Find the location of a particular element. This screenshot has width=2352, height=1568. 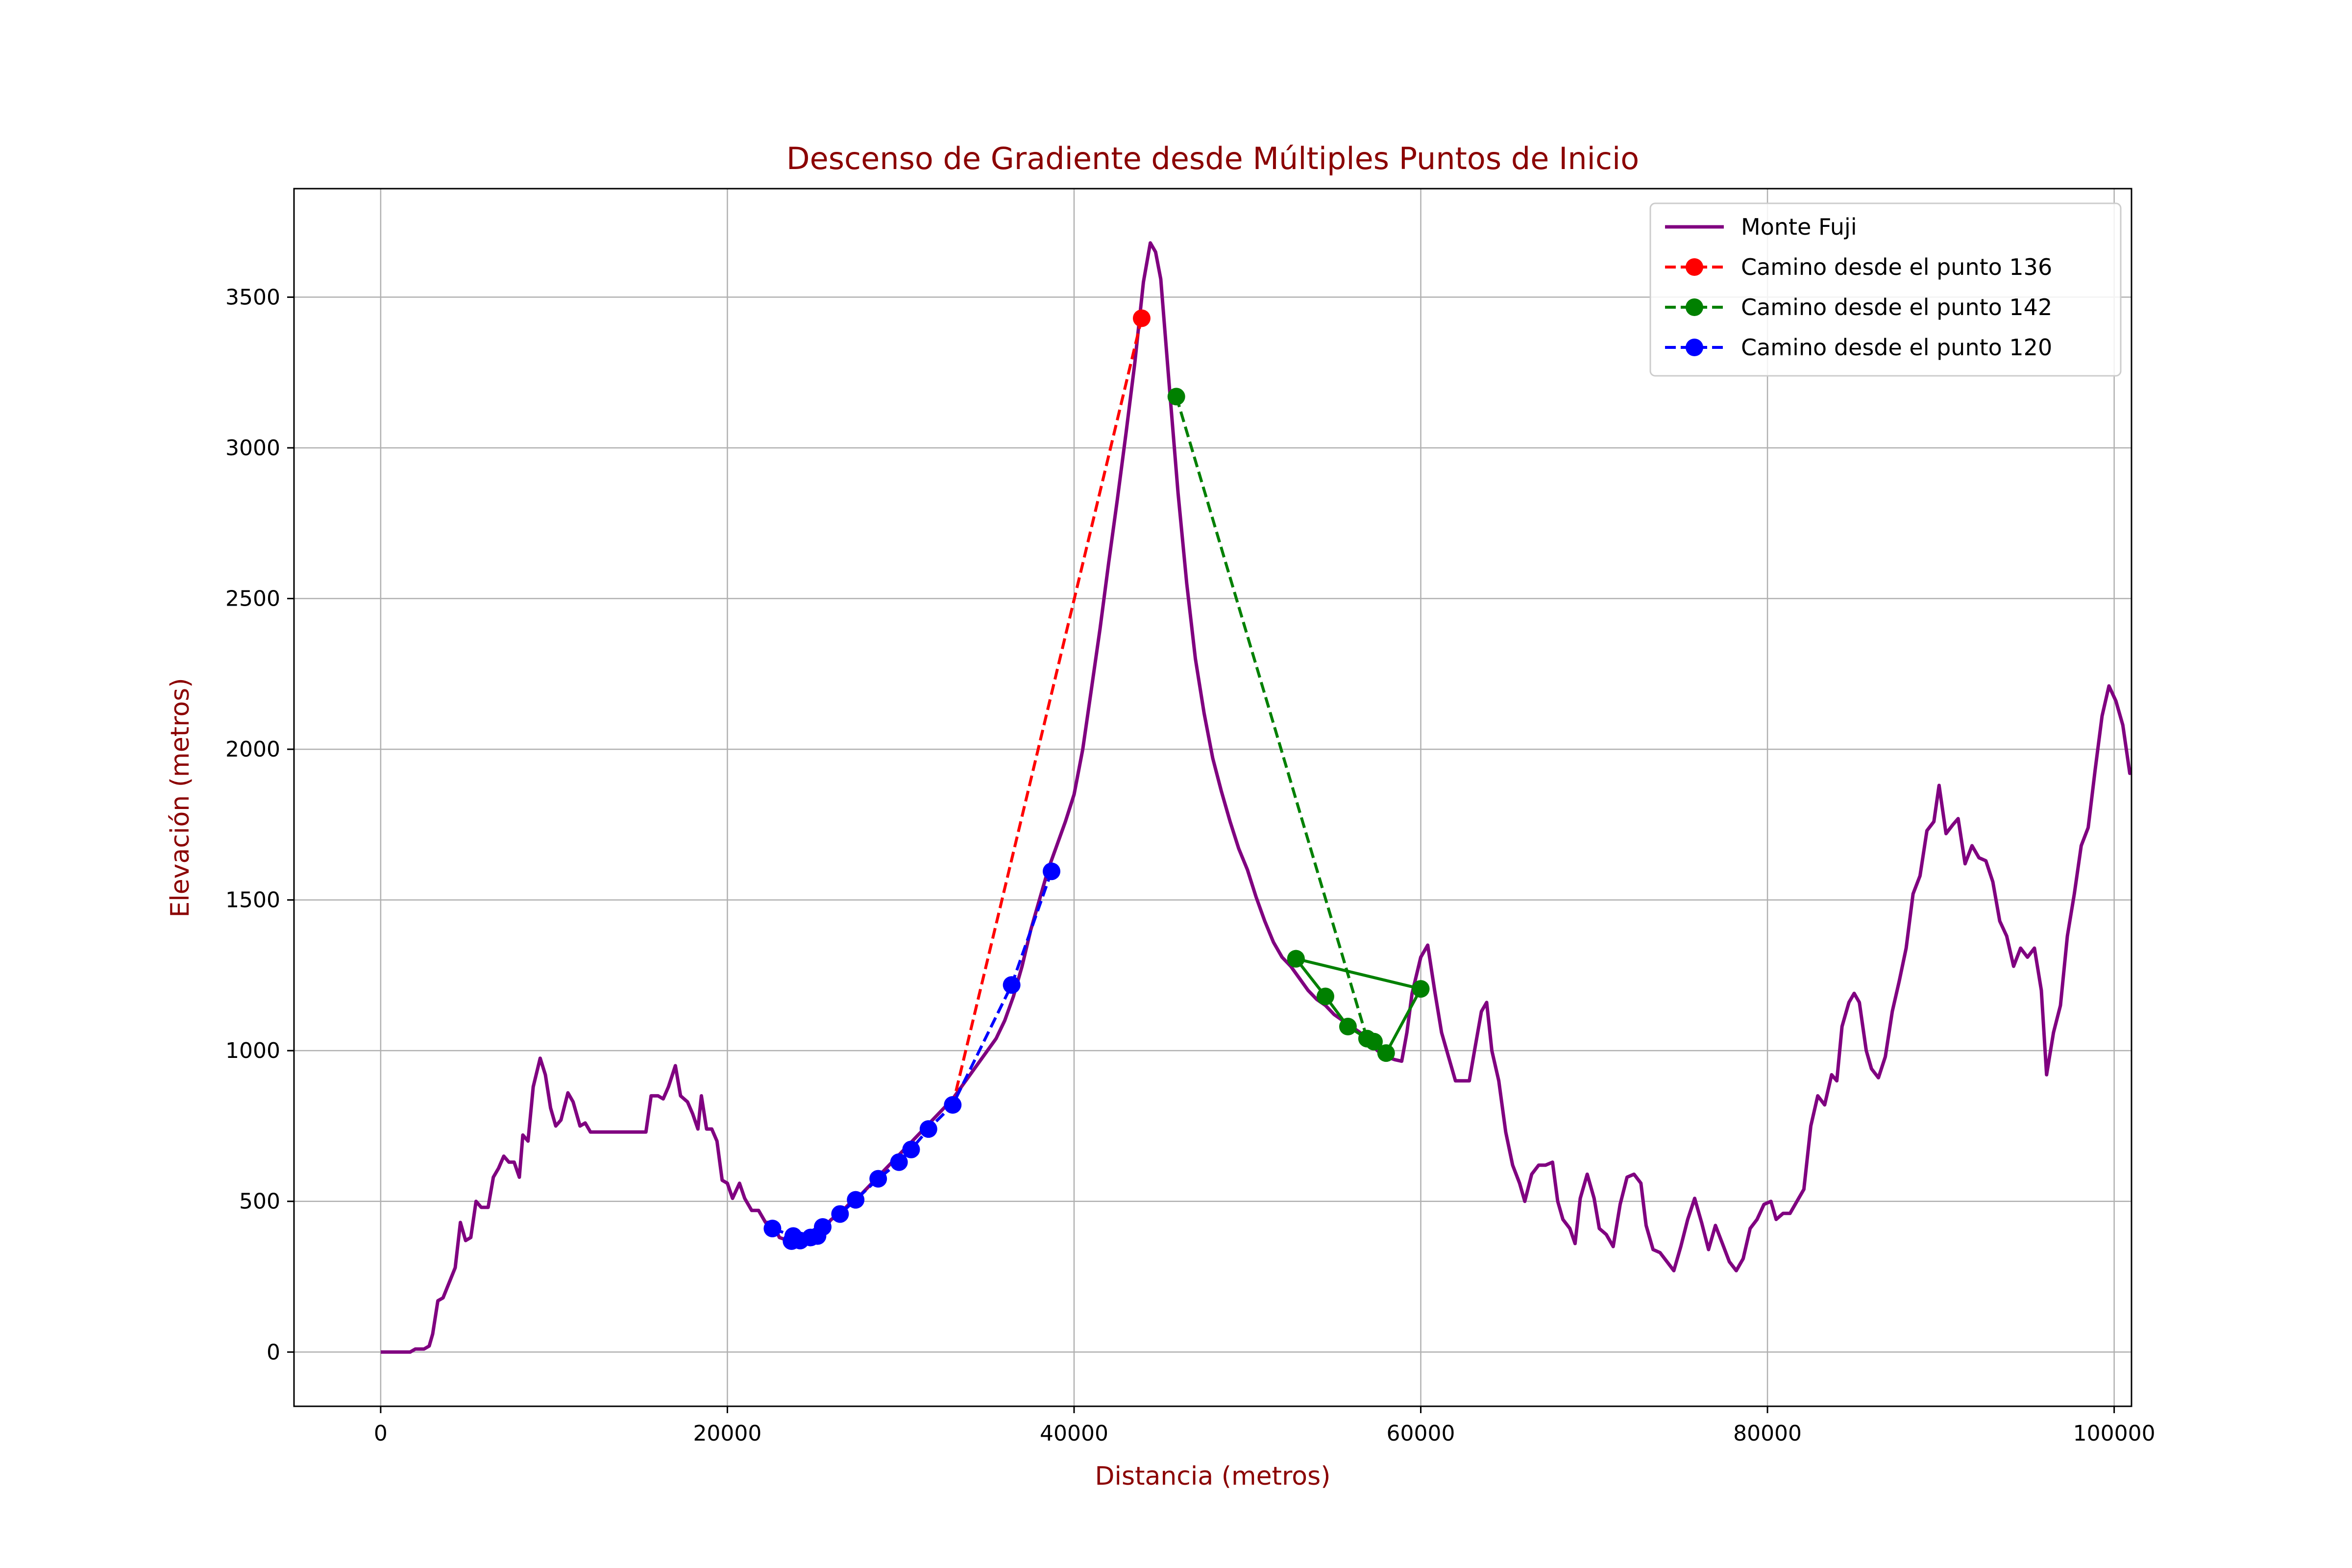

x-tick-label: 100000 is located at coordinates (2114, 1433).